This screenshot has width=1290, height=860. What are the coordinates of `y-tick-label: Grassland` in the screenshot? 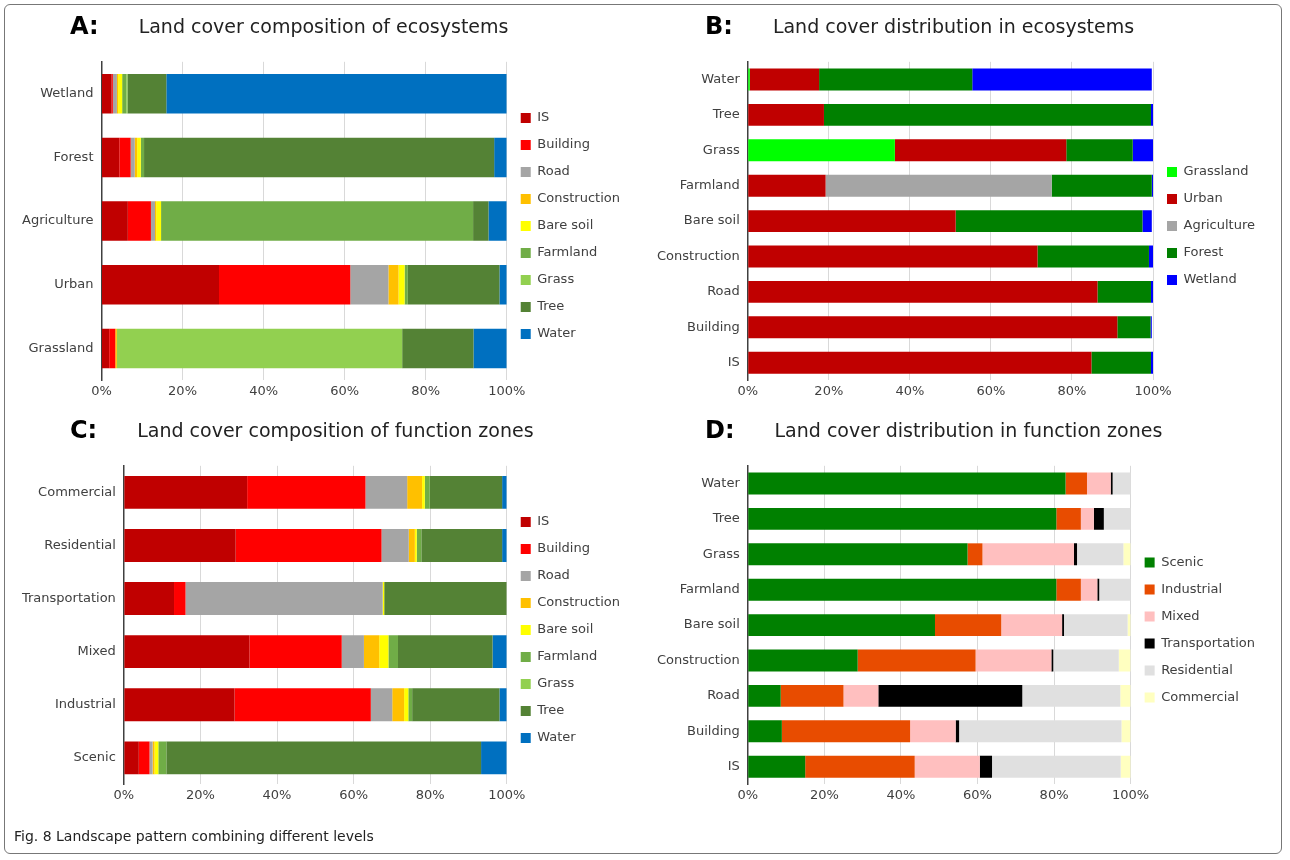 It's located at (61, 347).